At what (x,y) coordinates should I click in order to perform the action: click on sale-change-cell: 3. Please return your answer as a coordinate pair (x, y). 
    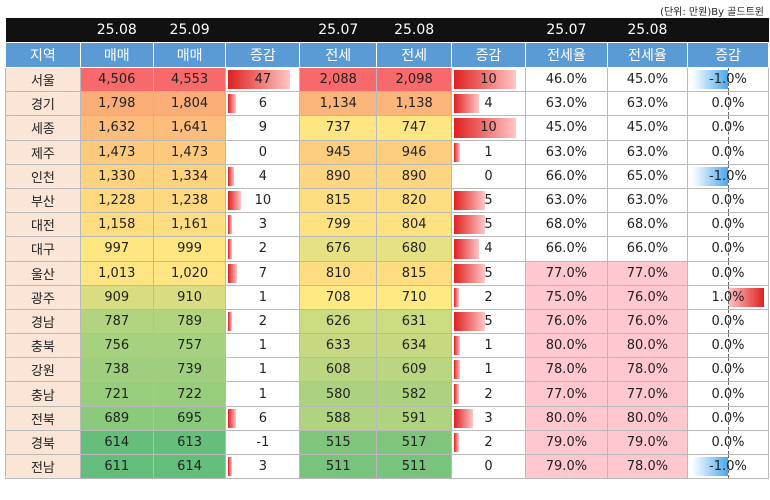
    Looking at the image, I should click on (263, 466).